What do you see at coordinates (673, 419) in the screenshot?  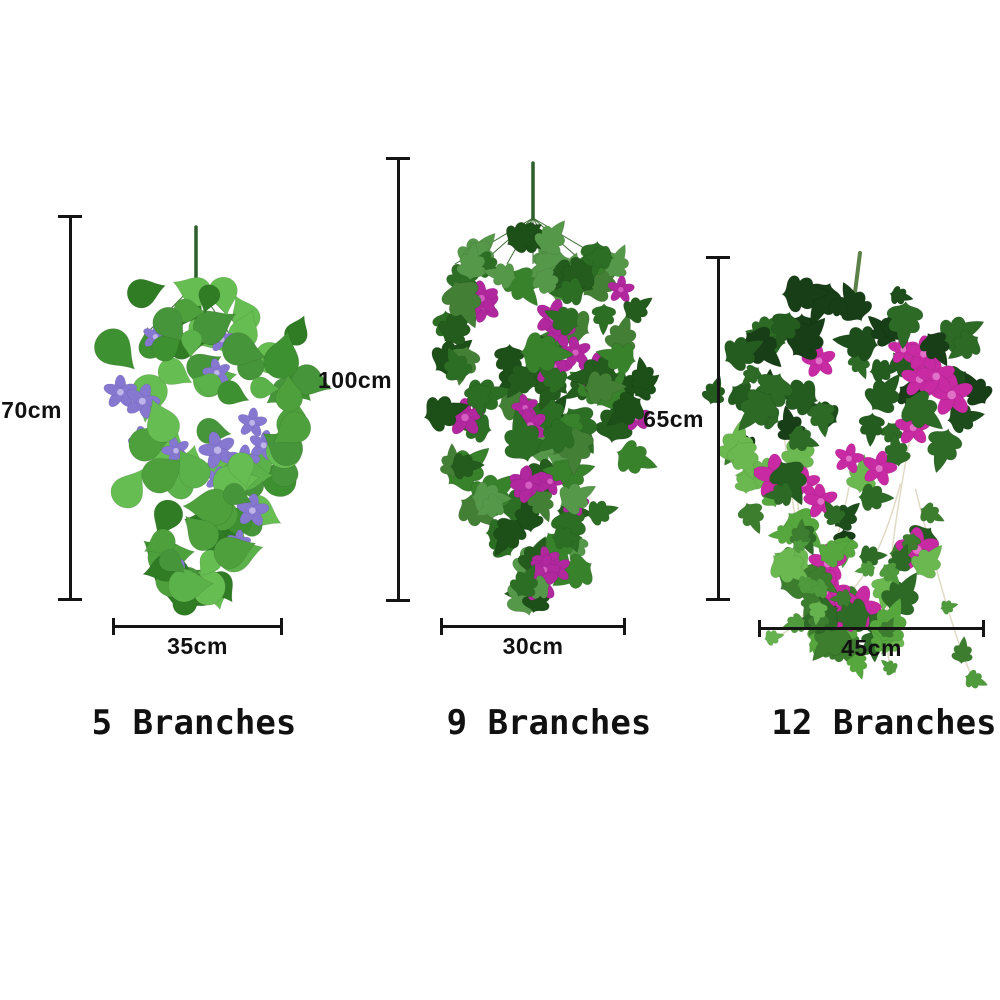 I see `height-label: 65cm` at bounding box center [673, 419].